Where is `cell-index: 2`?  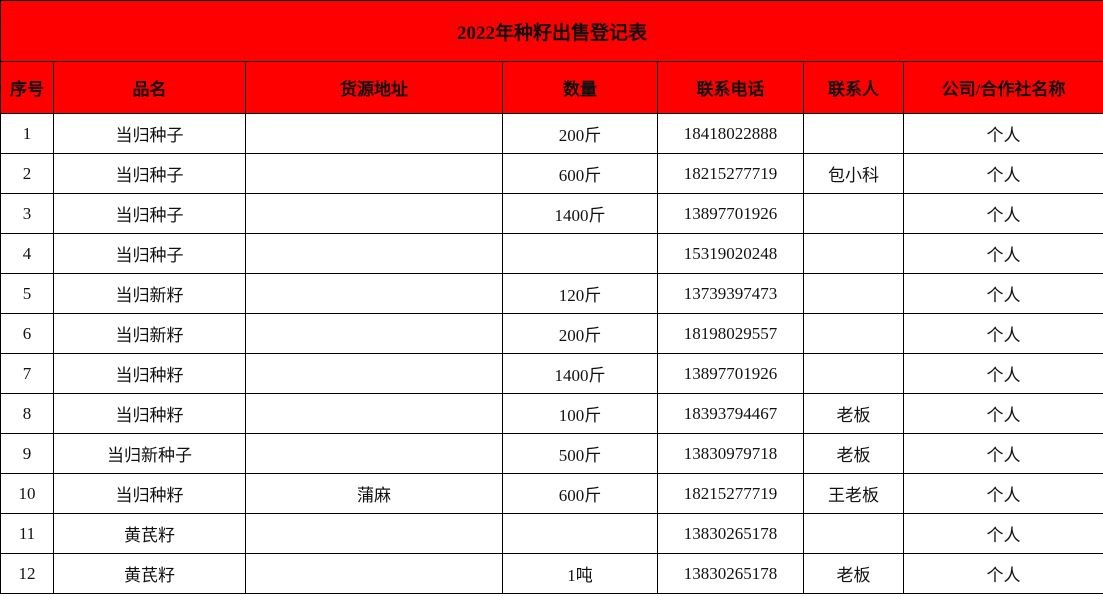
cell-index: 2 is located at coordinates (27, 173).